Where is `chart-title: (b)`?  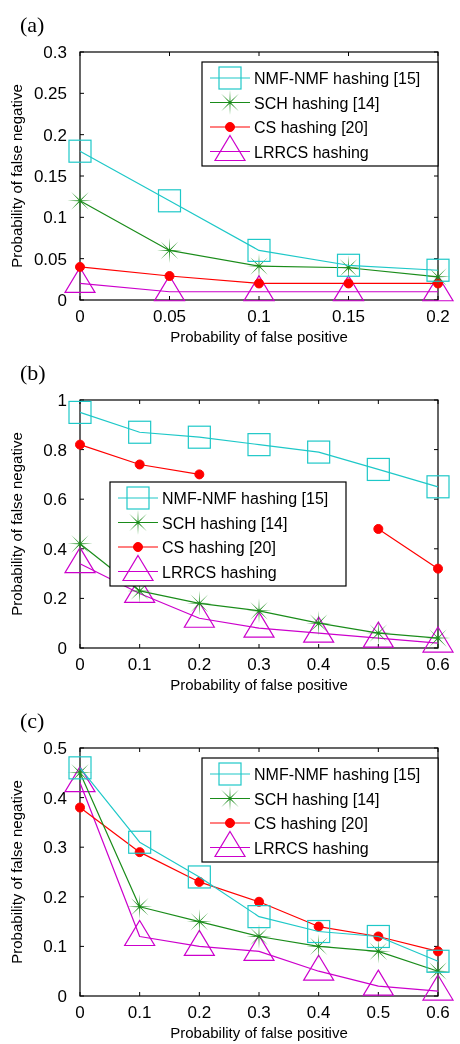 chart-title: (b) is located at coordinates (33, 372).